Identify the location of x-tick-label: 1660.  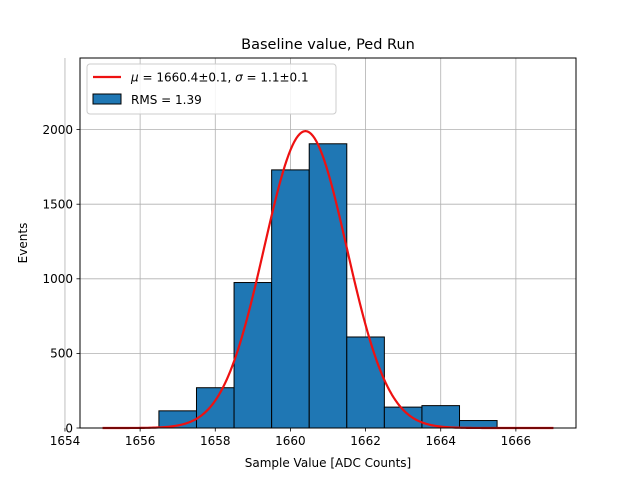
(290, 441).